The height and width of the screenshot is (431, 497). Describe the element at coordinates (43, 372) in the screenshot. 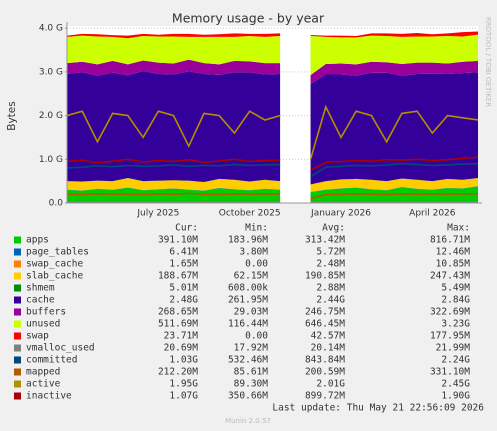

I see `legend-label: mapped` at that location.